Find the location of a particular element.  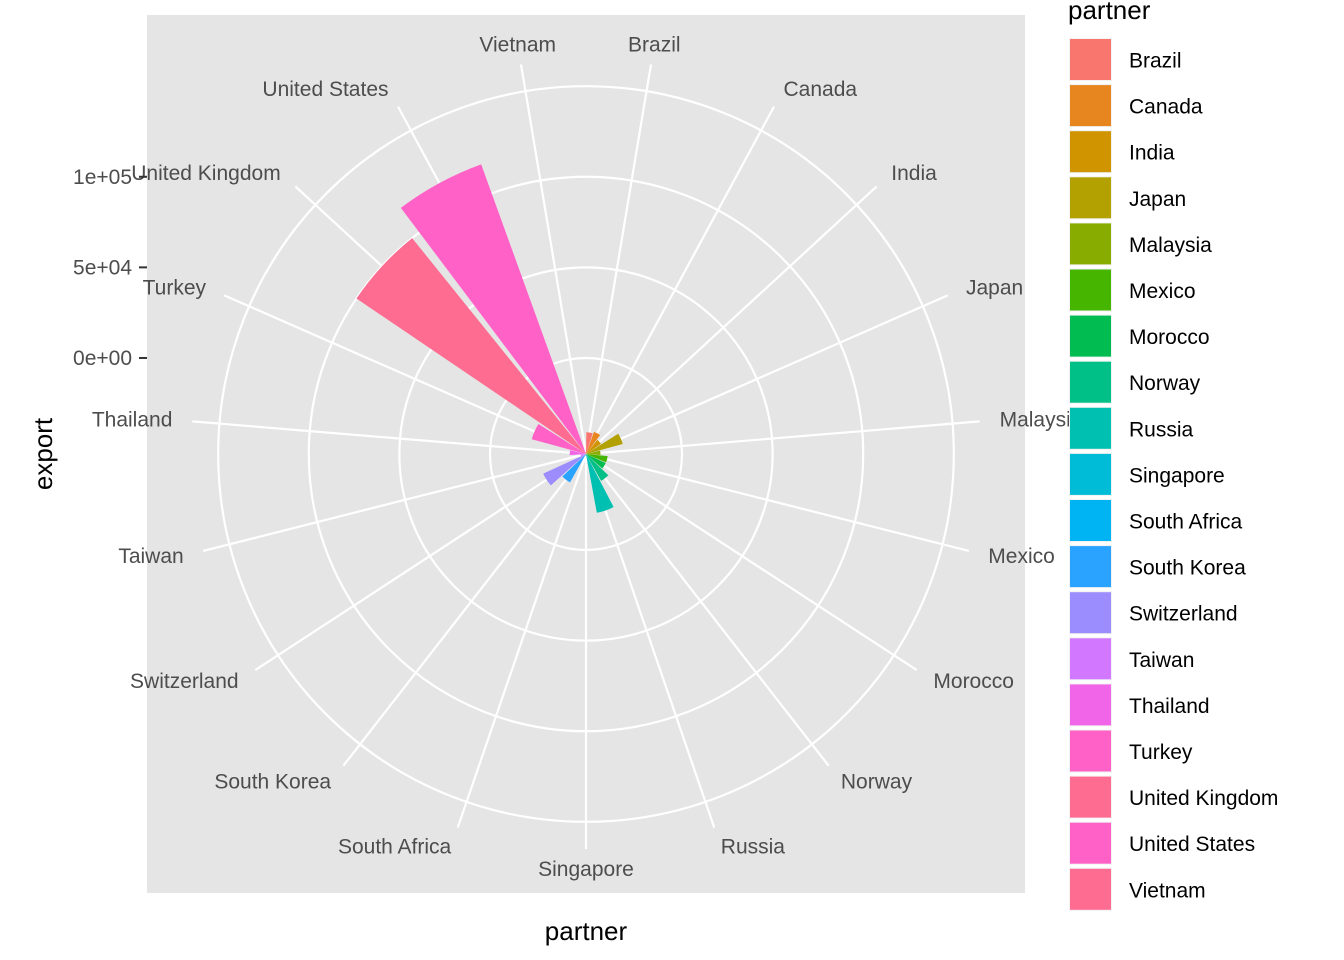

bar-japan is located at coordinates (604, 443).